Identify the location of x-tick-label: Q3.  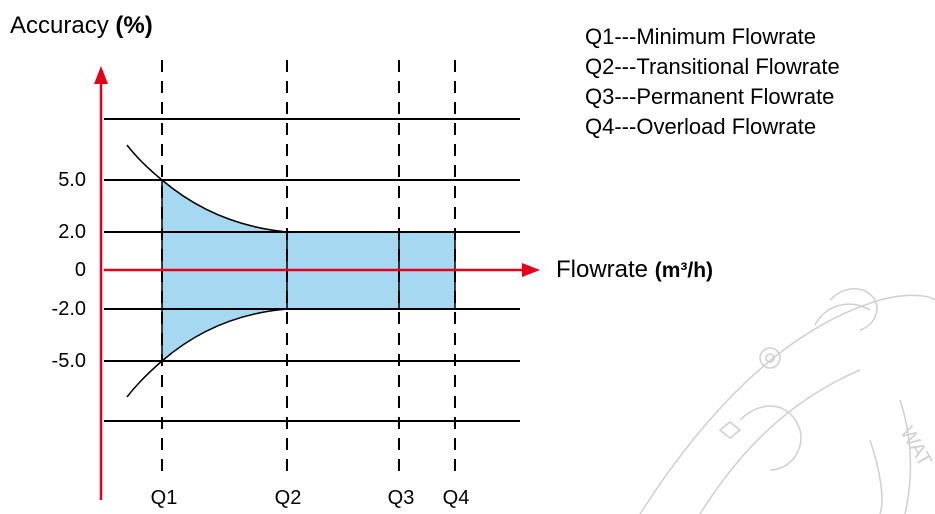
(401, 498).